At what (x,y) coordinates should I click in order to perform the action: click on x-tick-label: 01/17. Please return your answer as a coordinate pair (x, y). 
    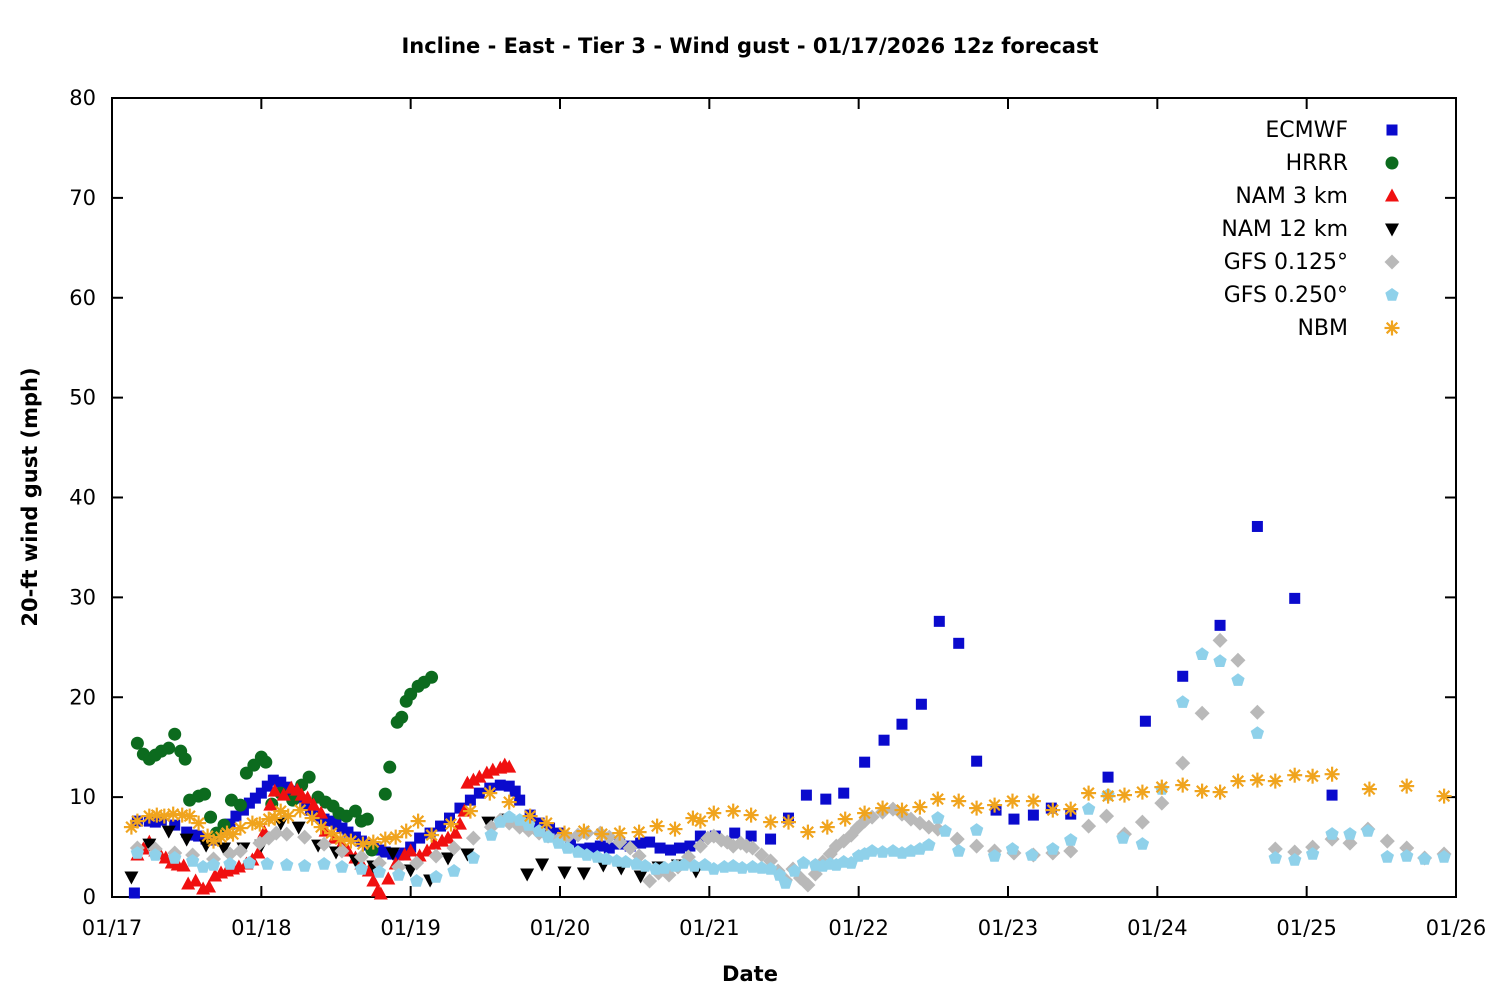
    Looking at the image, I should click on (112, 928).